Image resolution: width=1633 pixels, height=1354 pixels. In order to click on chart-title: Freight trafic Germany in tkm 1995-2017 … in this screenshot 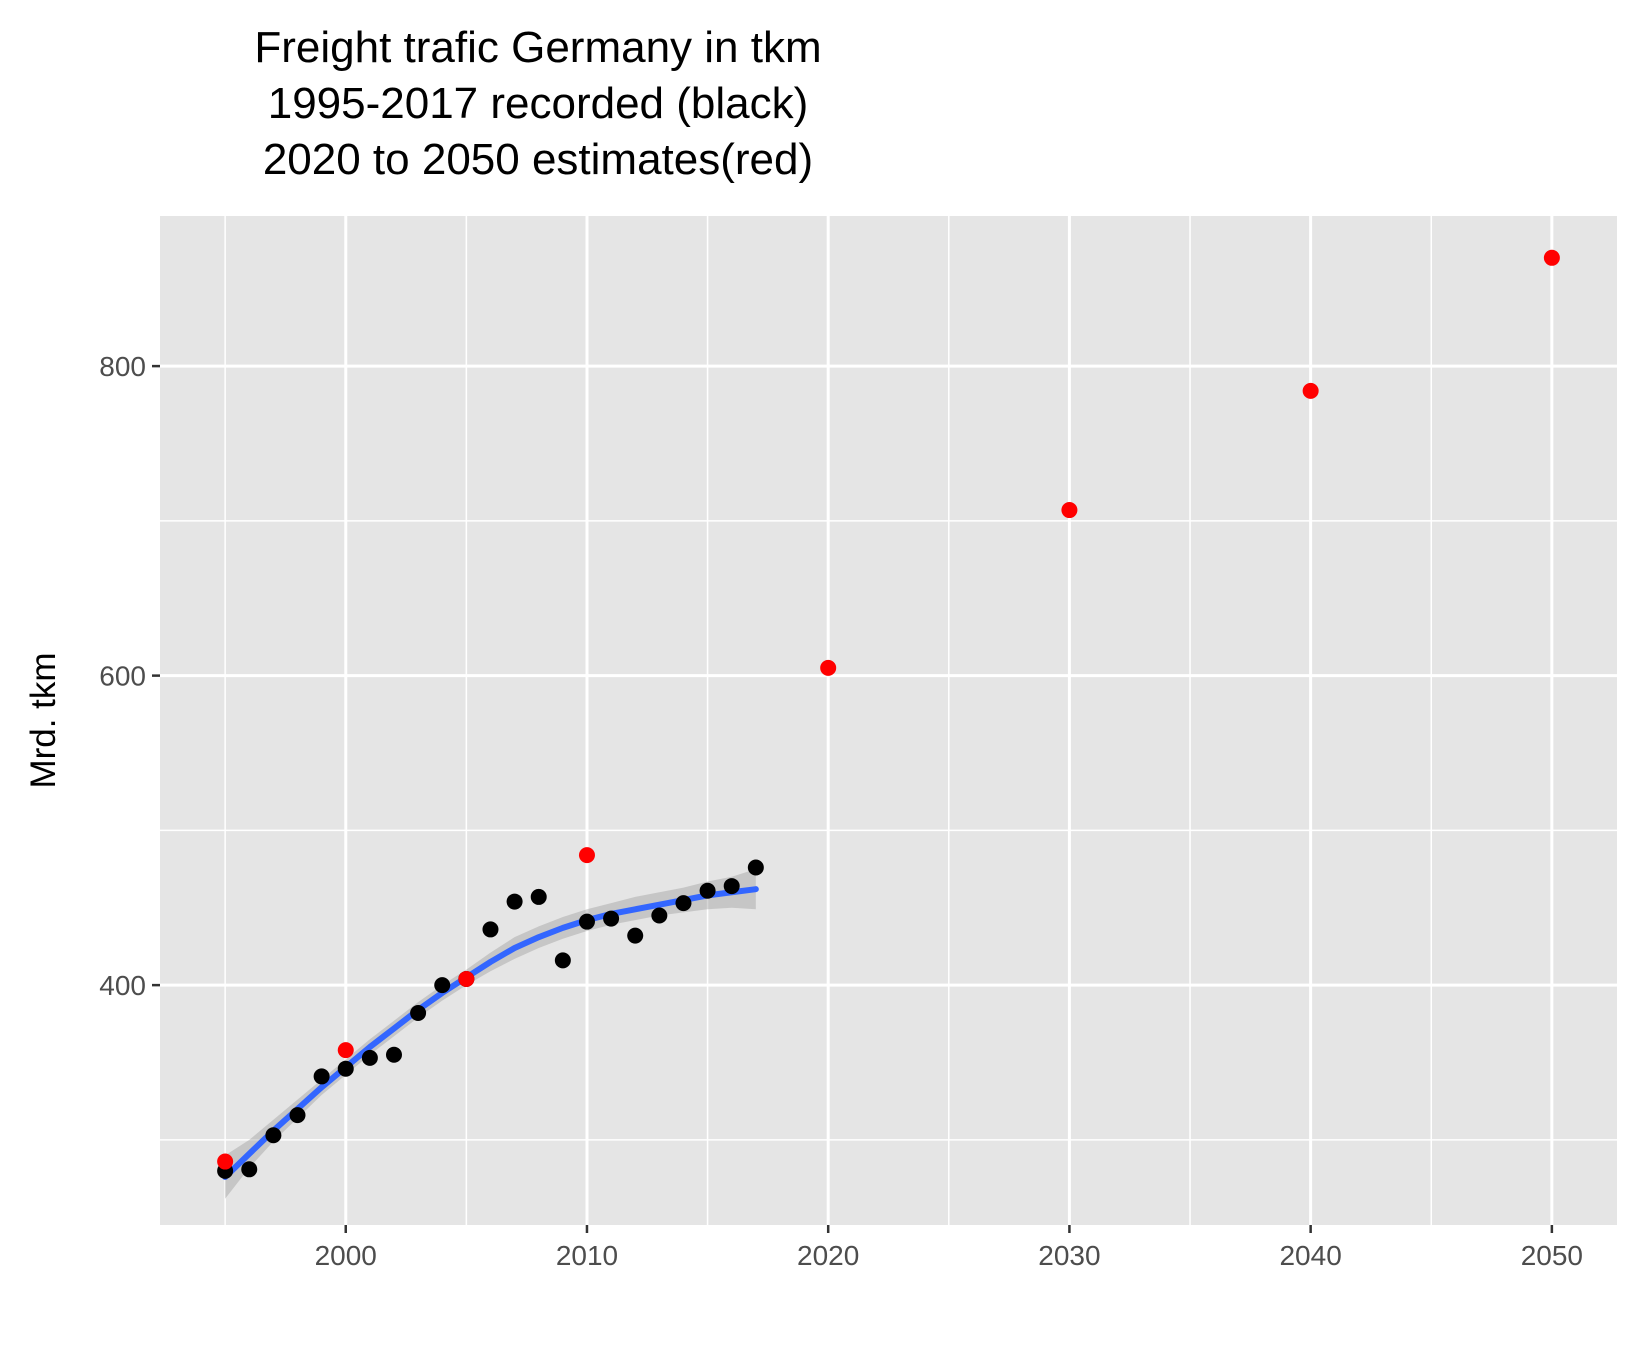, I will do `click(537, 103)`.